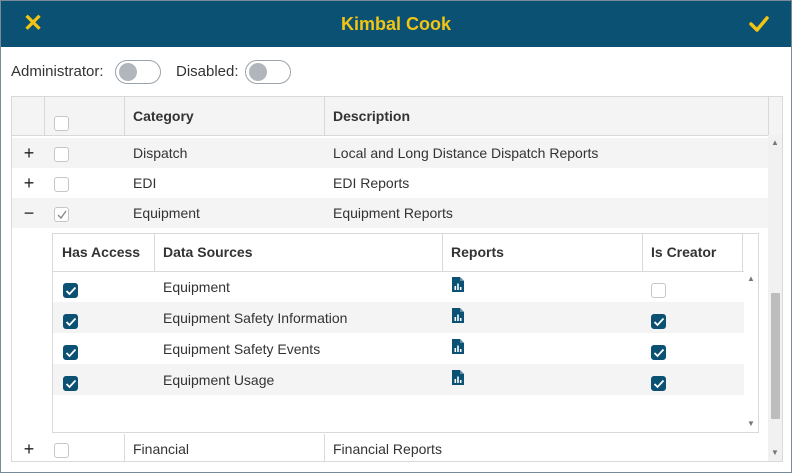 This screenshot has width=792, height=473. Describe the element at coordinates (255, 318) in the screenshot. I see `data-source-cell: Equipment Safety Information` at that location.